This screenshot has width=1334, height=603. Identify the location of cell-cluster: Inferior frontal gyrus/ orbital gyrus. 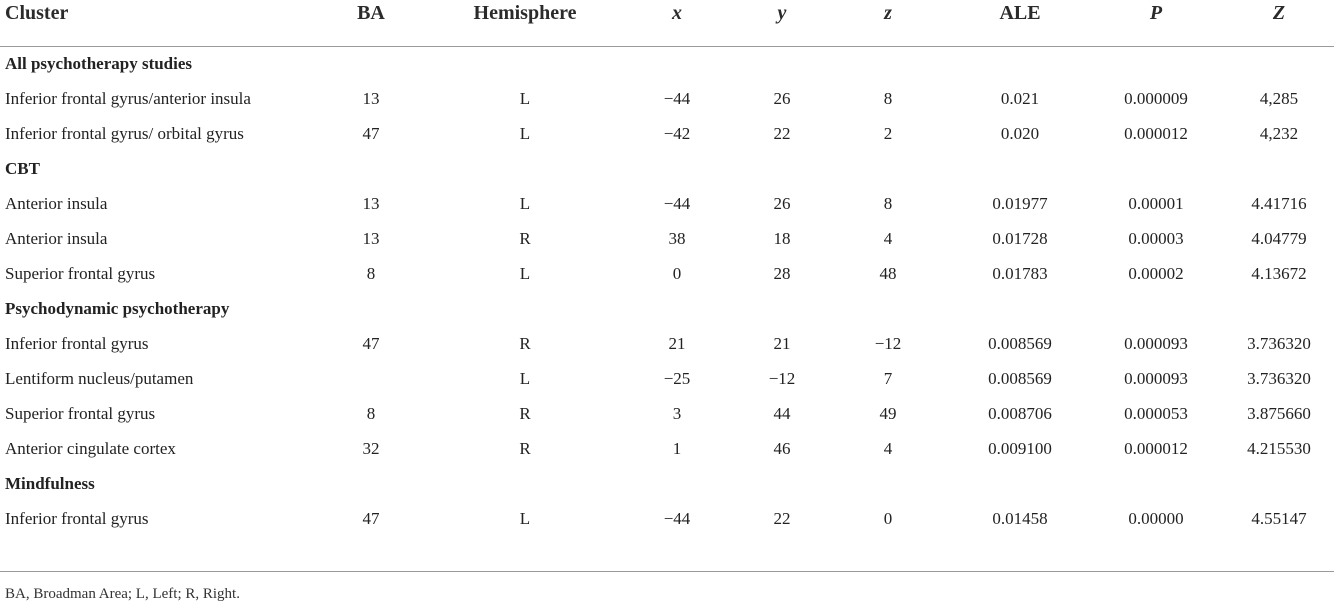
(124, 133).